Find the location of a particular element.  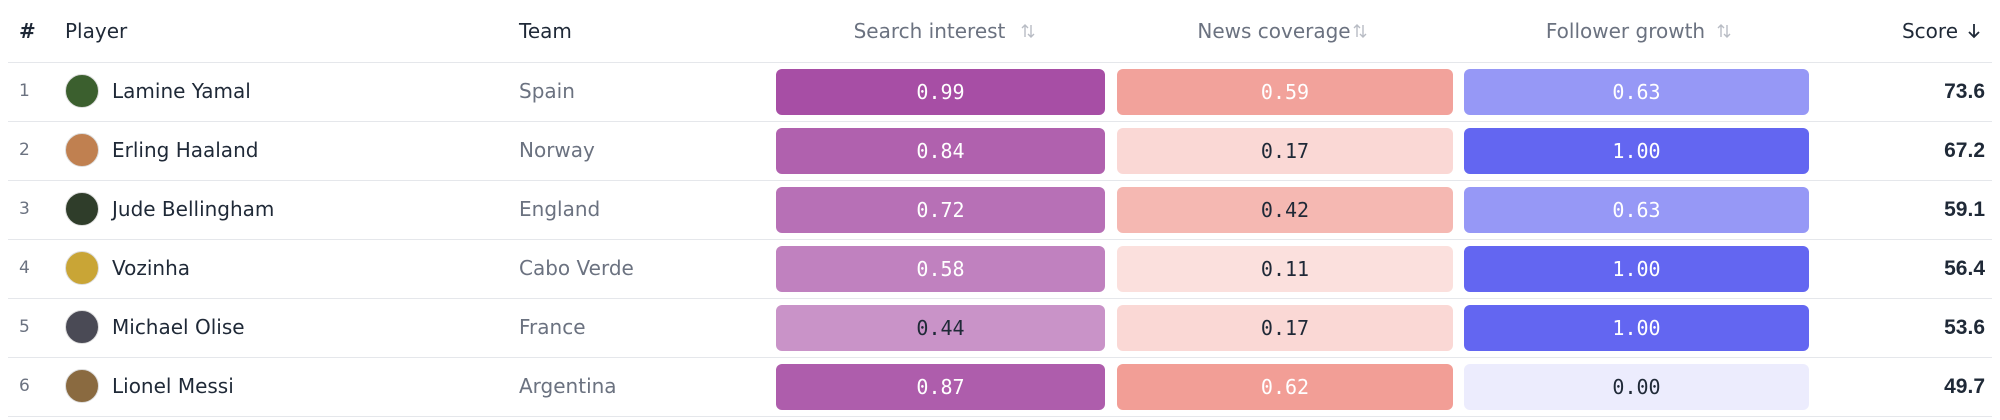

team: Spain is located at coordinates (547, 91).